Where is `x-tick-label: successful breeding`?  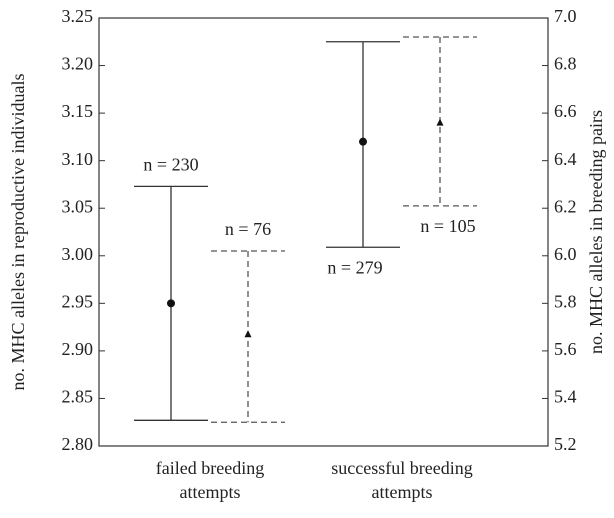 x-tick-label: successful breeding is located at coordinates (401, 468).